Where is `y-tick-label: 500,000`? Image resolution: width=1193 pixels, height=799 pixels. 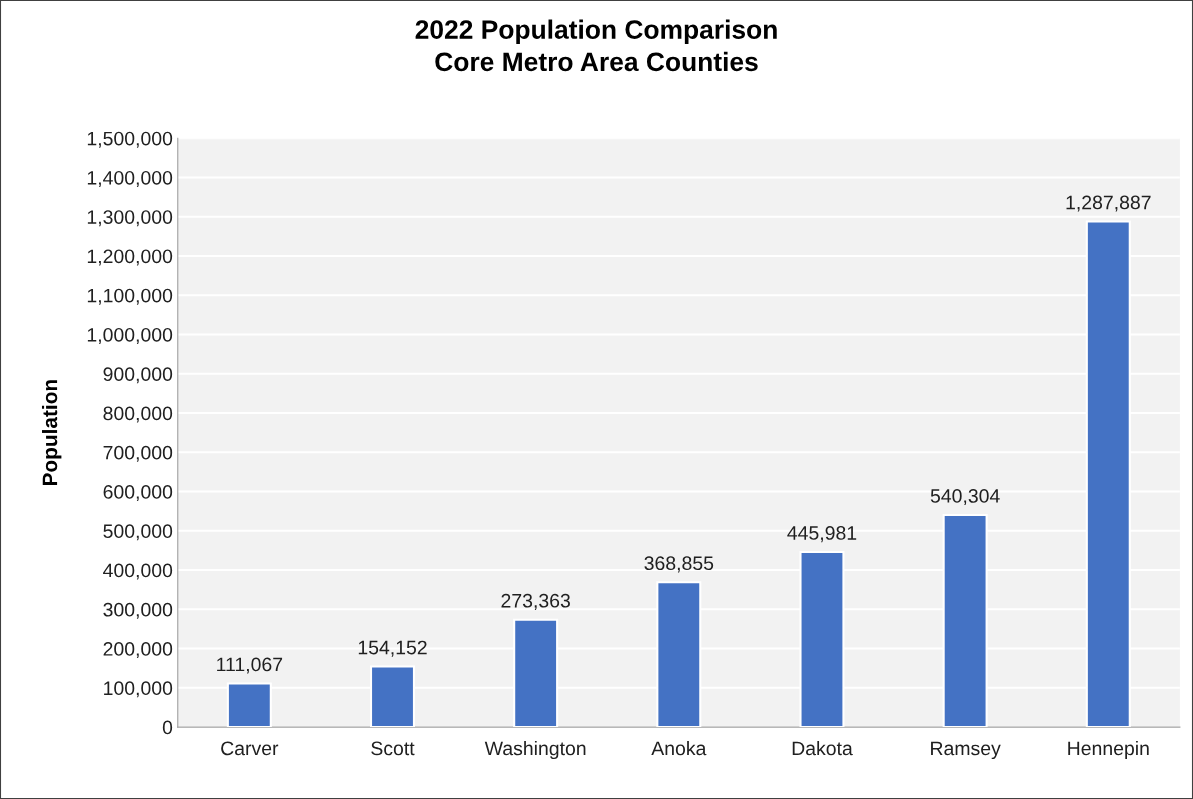
y-tick-label: 500,000 is located at coordinates (138, 532).